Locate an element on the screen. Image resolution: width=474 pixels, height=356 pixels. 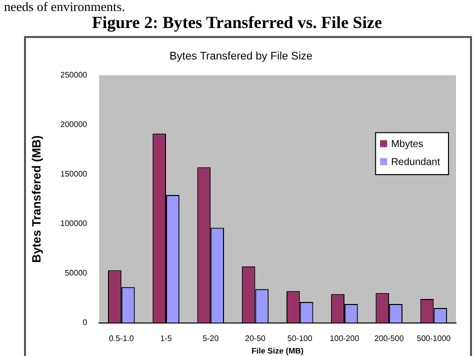
y-axis-title: Bytes Transfered (MB) is located at coordinates (37, 199).